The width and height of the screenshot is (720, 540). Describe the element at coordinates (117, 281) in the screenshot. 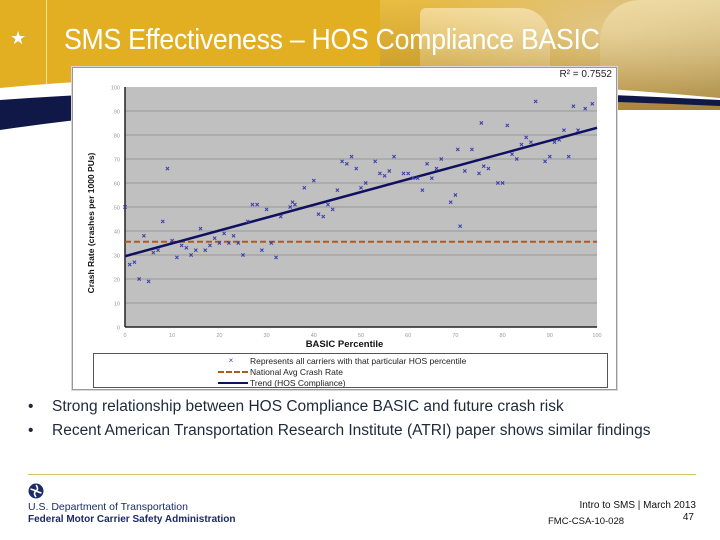

I see `y-tick-label: 20` at that location.